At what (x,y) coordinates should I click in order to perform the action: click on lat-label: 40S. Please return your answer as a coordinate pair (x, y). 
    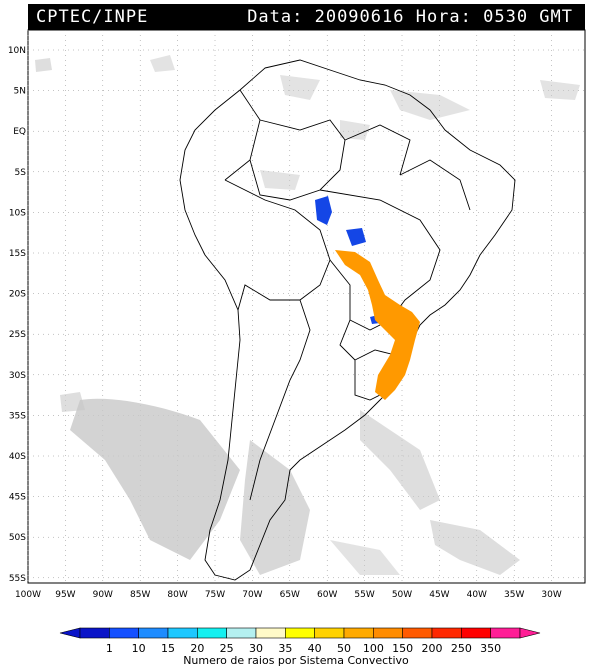
    Looking at the image, I should click on (17, 457).